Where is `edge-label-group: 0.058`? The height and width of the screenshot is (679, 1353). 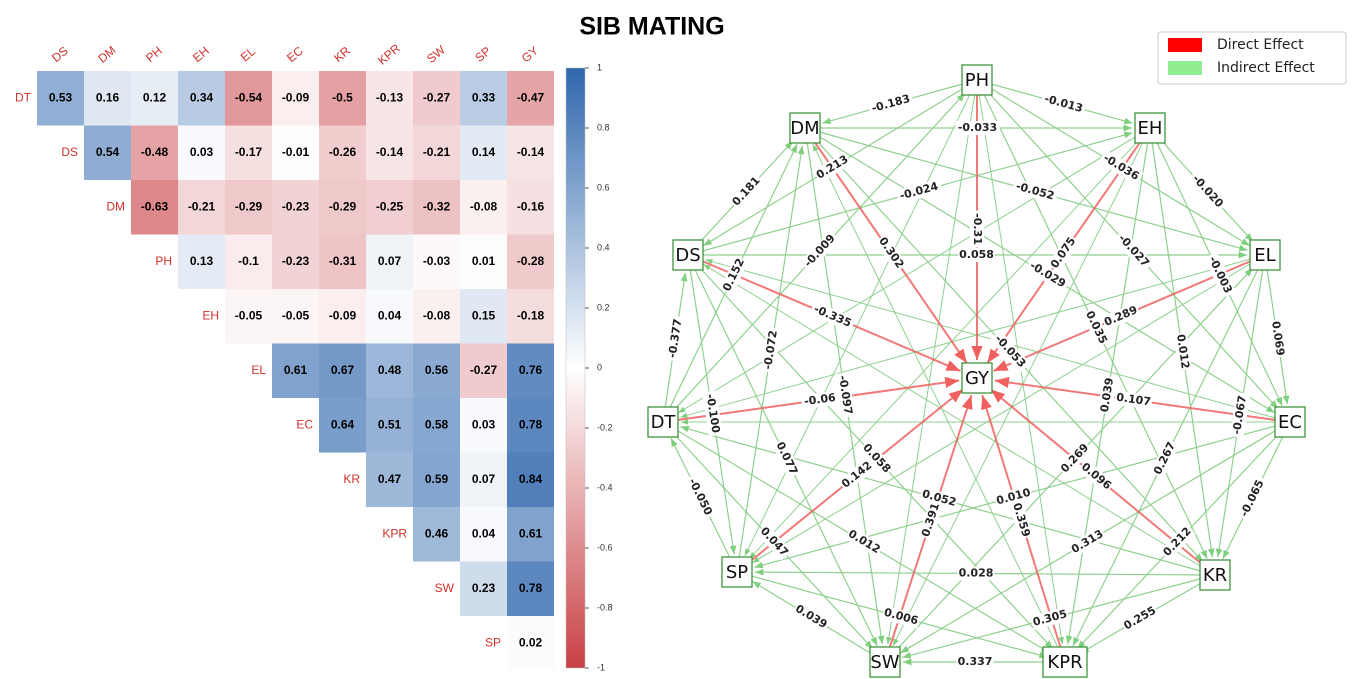
edge-label-group: 0.058 is located at coordinates (976, 255).